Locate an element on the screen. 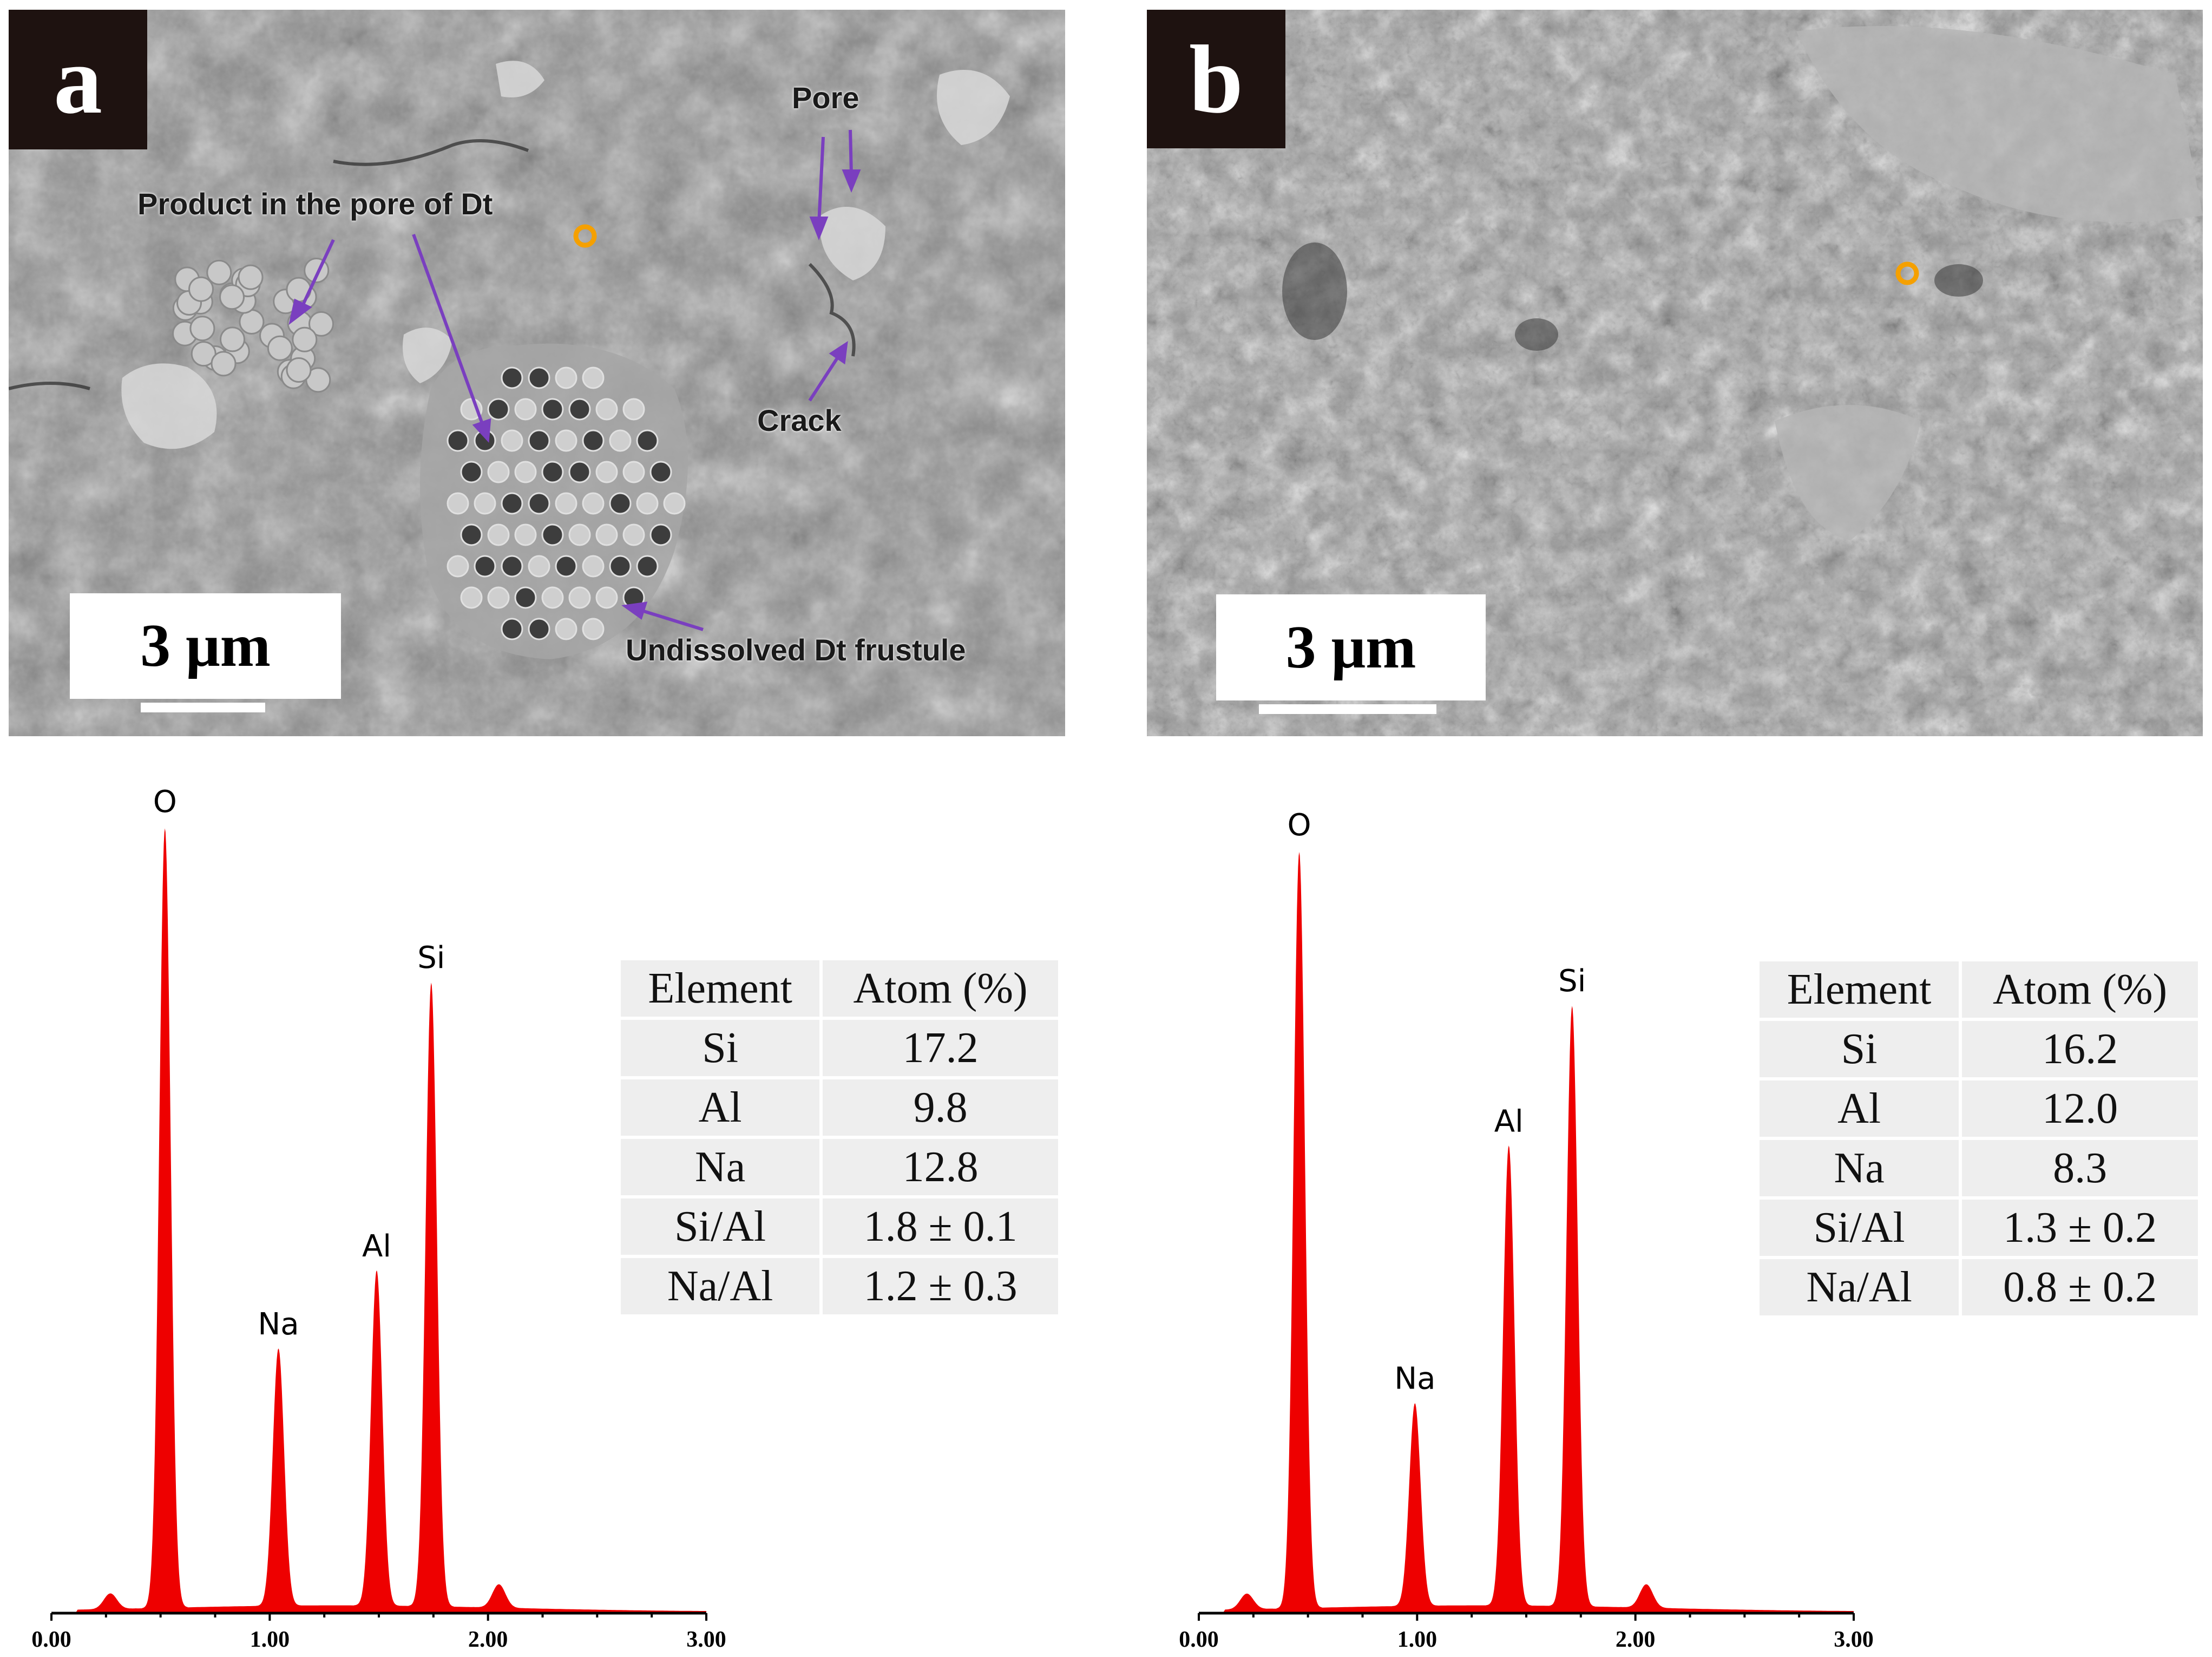  scale-bar-a is located at coordinates (203, 707).